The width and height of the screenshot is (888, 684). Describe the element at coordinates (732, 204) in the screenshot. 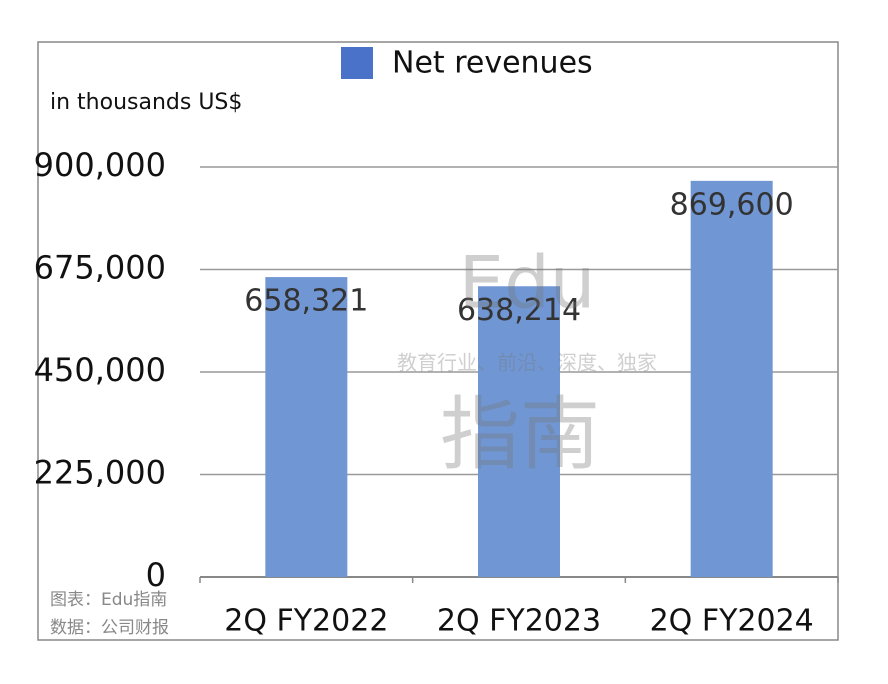

I see `data-label: 869,600` at that location.